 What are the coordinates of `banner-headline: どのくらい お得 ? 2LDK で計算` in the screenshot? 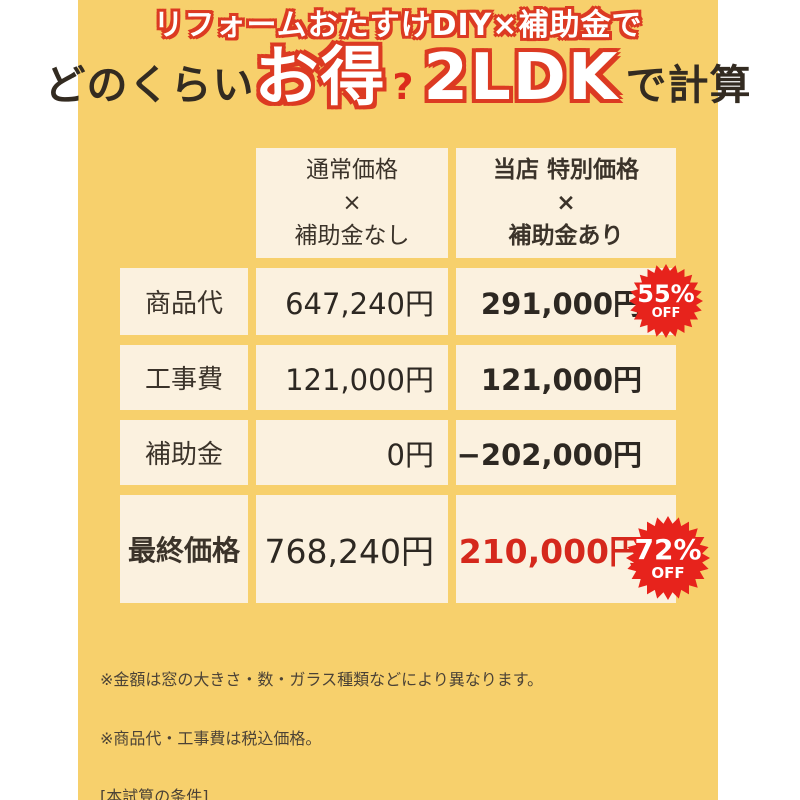 It's located at (398, 78).